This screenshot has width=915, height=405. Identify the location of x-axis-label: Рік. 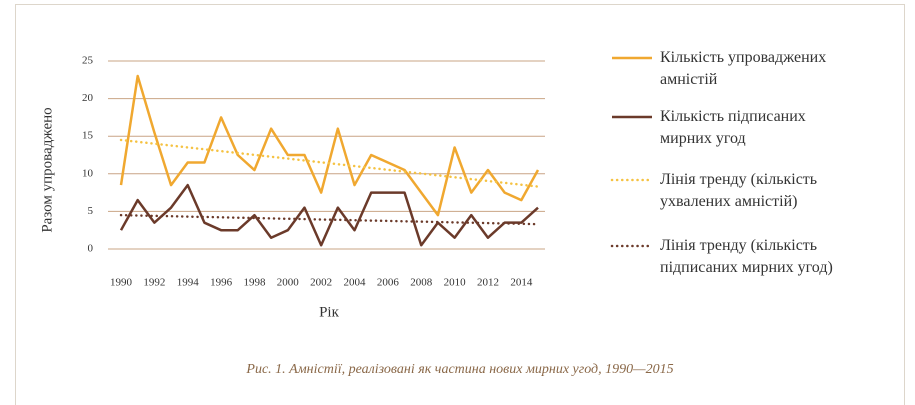
(329, 312).